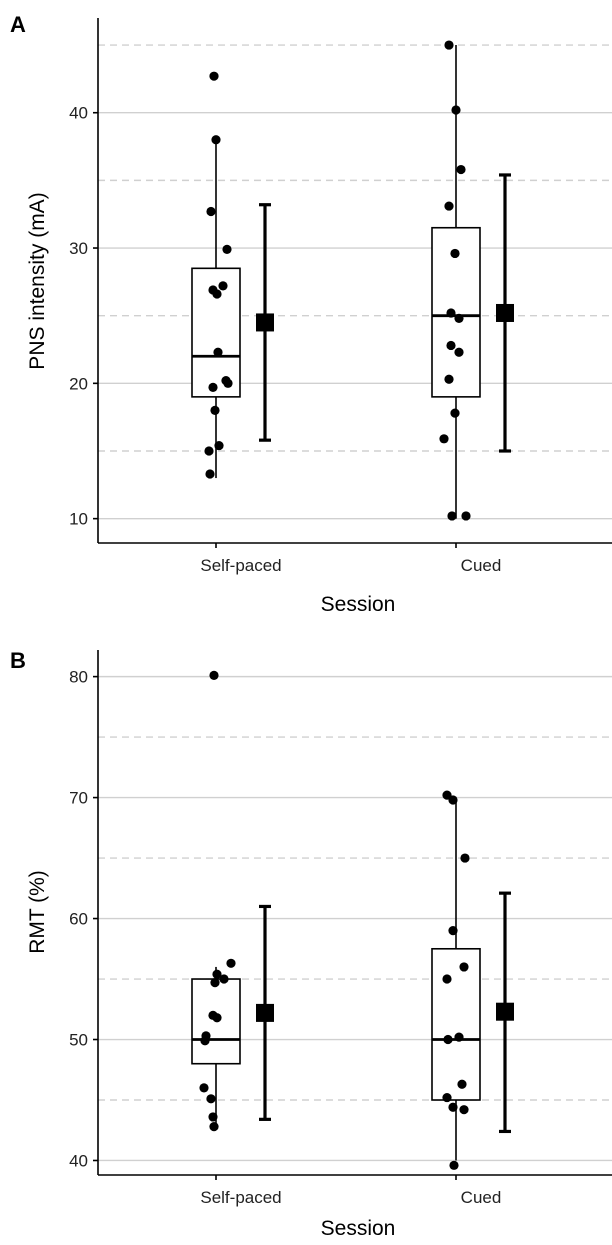  I want to click on y-tick-label: 20, so click(78, 383).